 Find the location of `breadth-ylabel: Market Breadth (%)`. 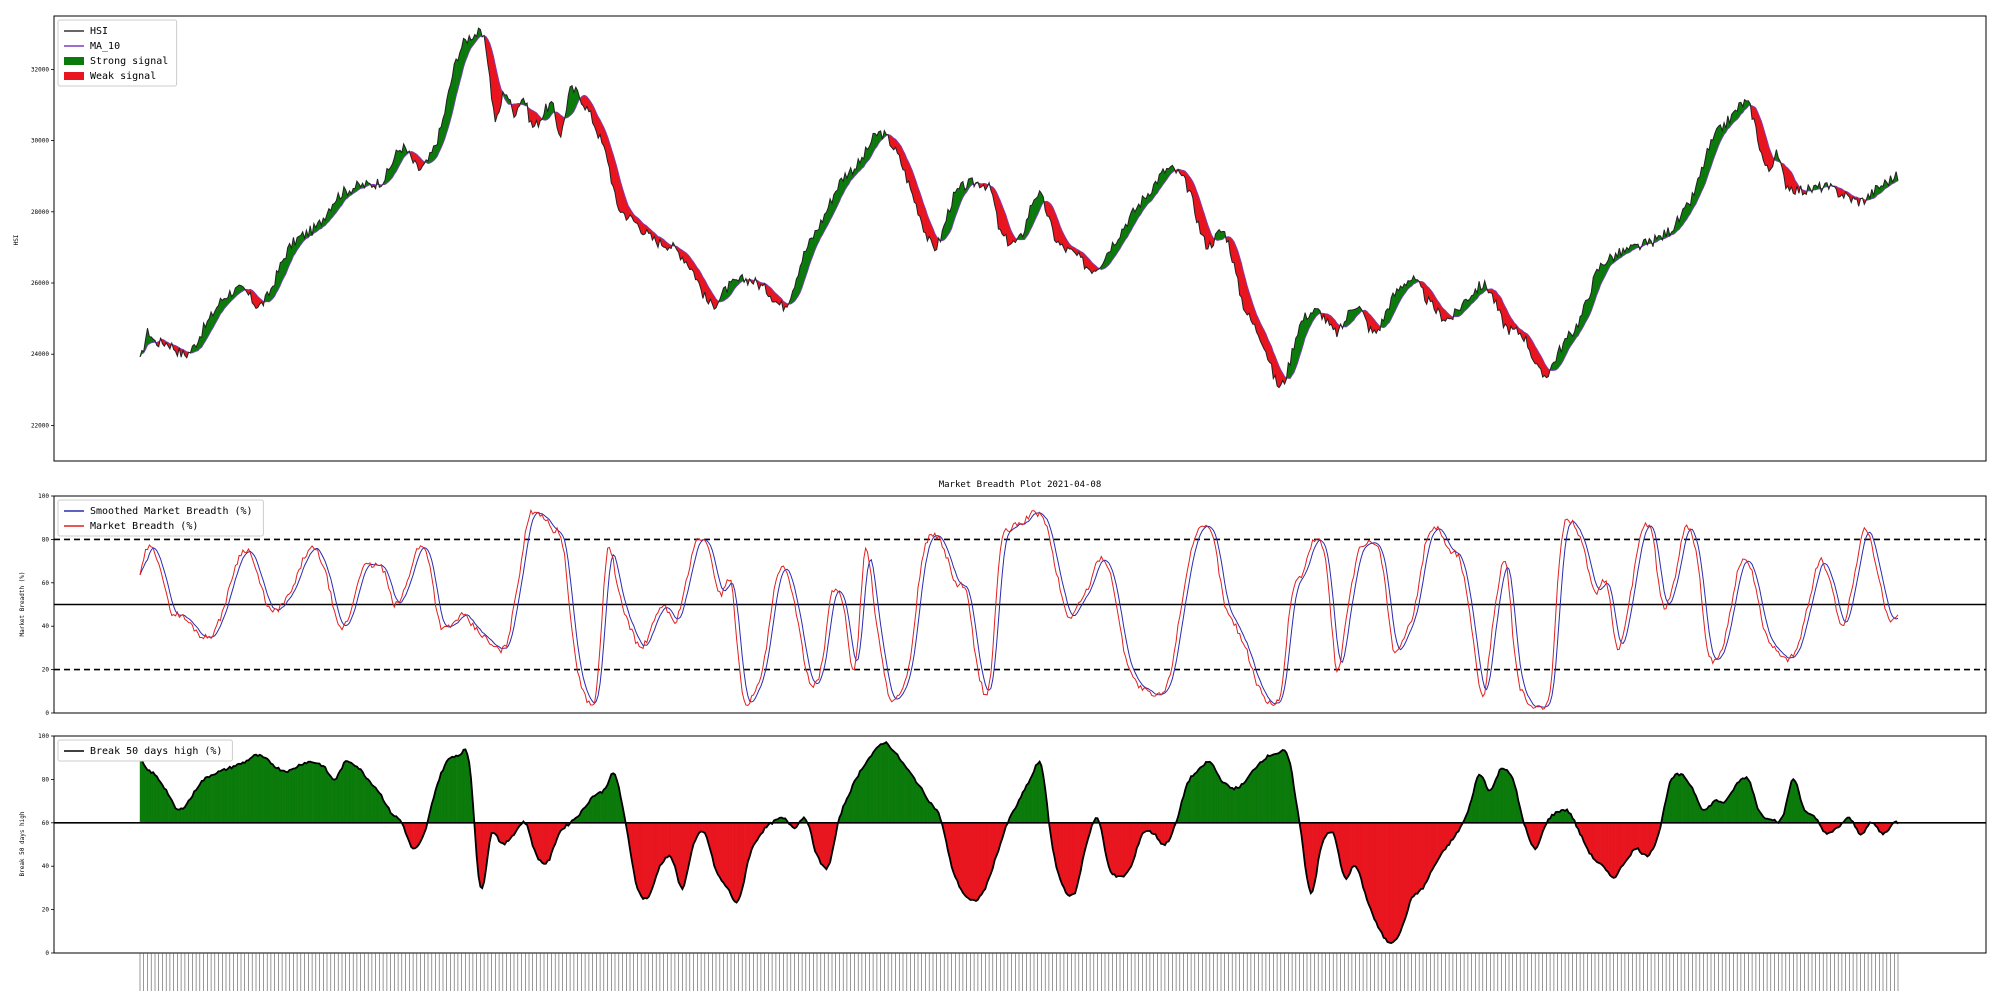

breadth-ylabel: Market Breadth (%) is located at coordinates (22, 603).